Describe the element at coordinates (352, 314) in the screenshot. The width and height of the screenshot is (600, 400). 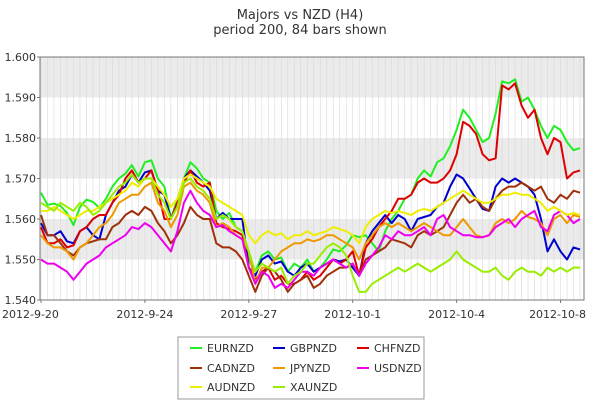
I see `x-tick-label: 2012-10-1` at that location.